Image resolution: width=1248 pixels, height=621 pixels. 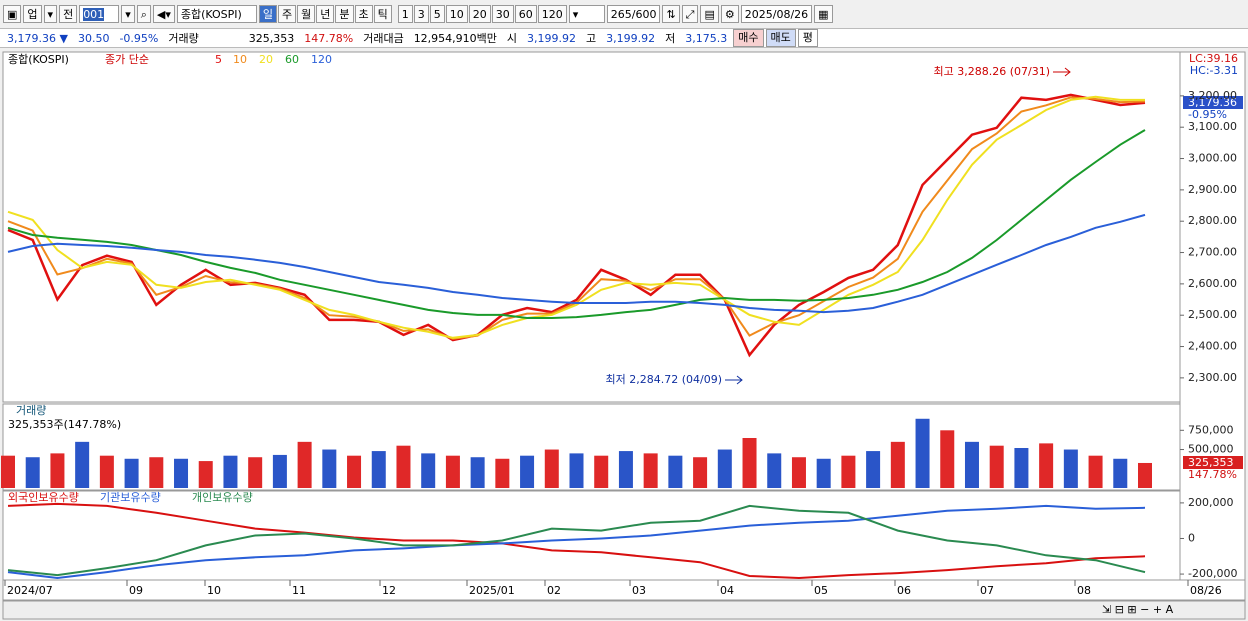 I want to click on y-tick-label: 0, so click(x=1191, y=537).